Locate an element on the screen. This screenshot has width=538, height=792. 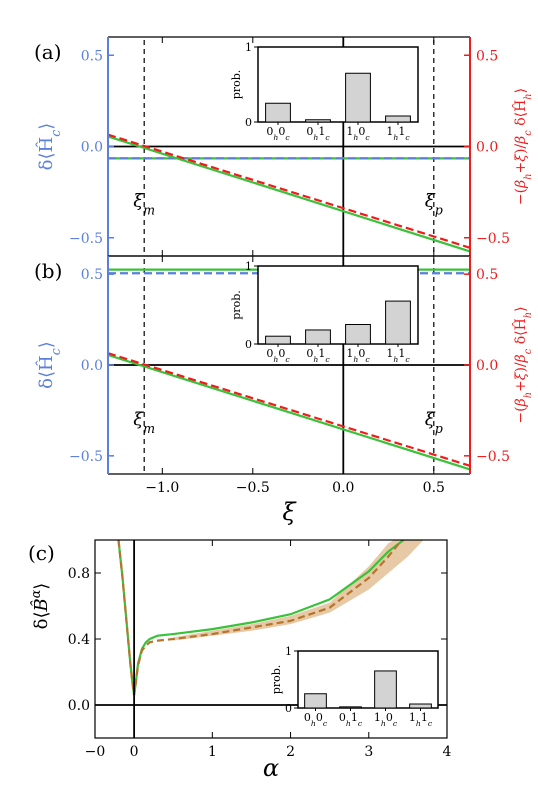
panel-a-right-ylabel: −(βh+ξ)/βc δ⟨Ĥh⟩ is located at coordinates (522, 146).